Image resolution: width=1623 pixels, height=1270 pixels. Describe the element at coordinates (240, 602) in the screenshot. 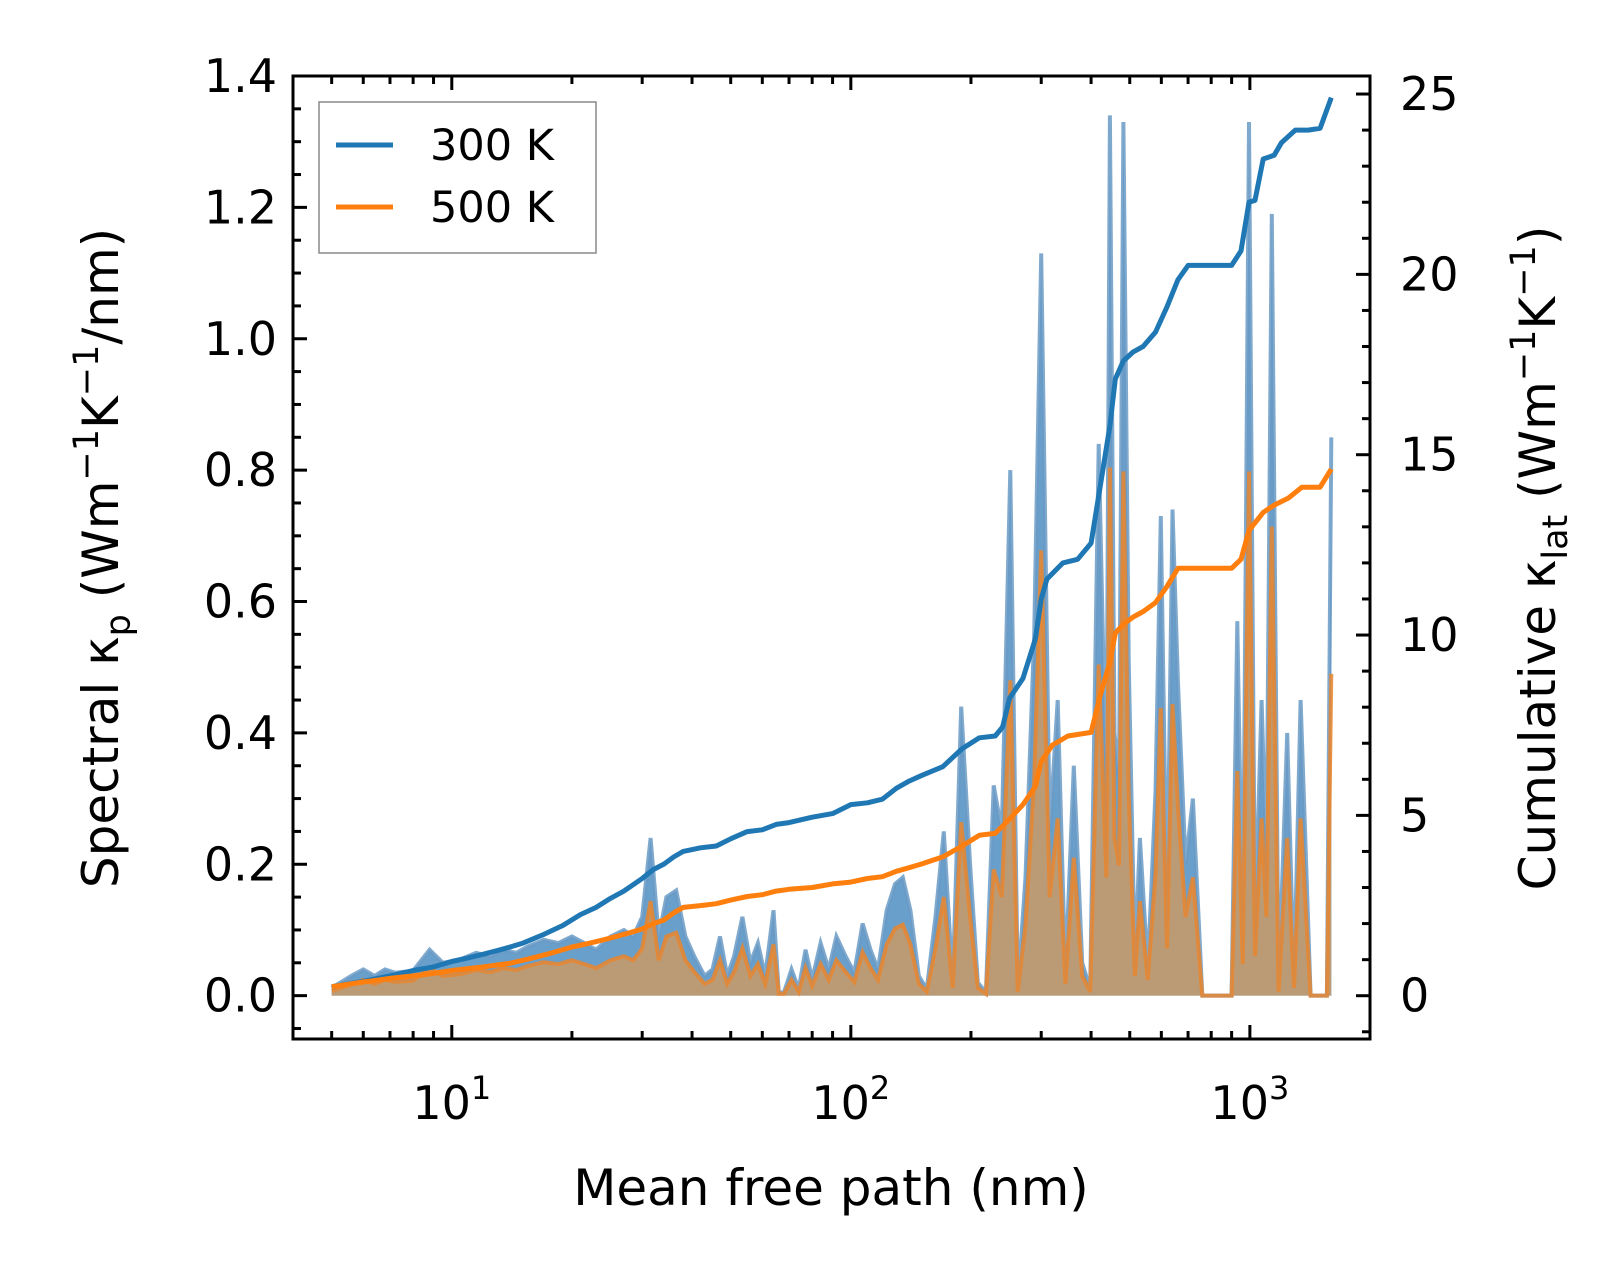

I see `y-left-tick-label: 0.6` at that location.